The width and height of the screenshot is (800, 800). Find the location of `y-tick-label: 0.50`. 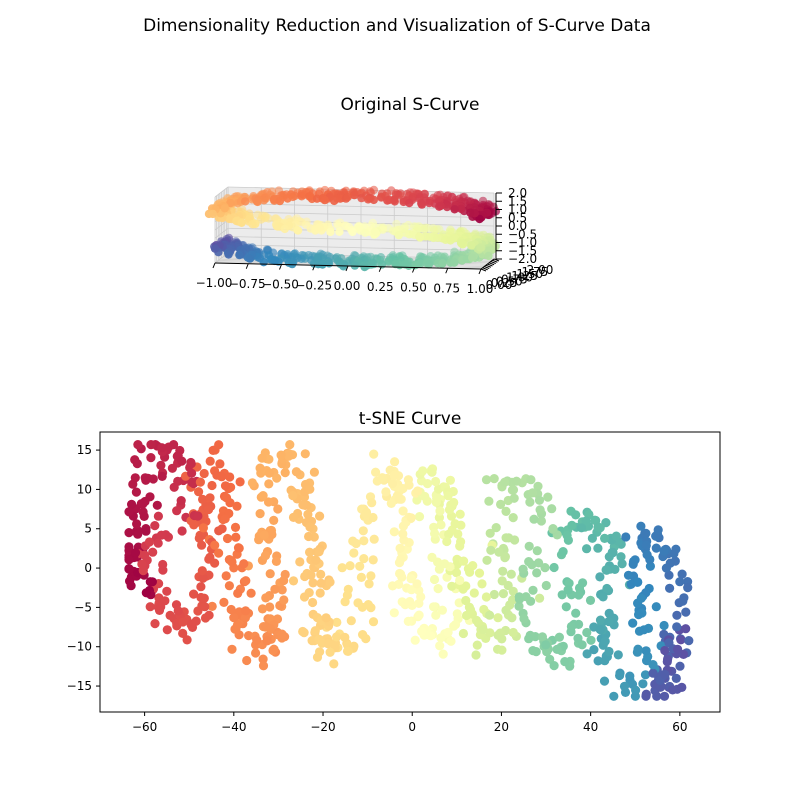

y-tick-label: 0.50 is located at coordinates (509, 281).